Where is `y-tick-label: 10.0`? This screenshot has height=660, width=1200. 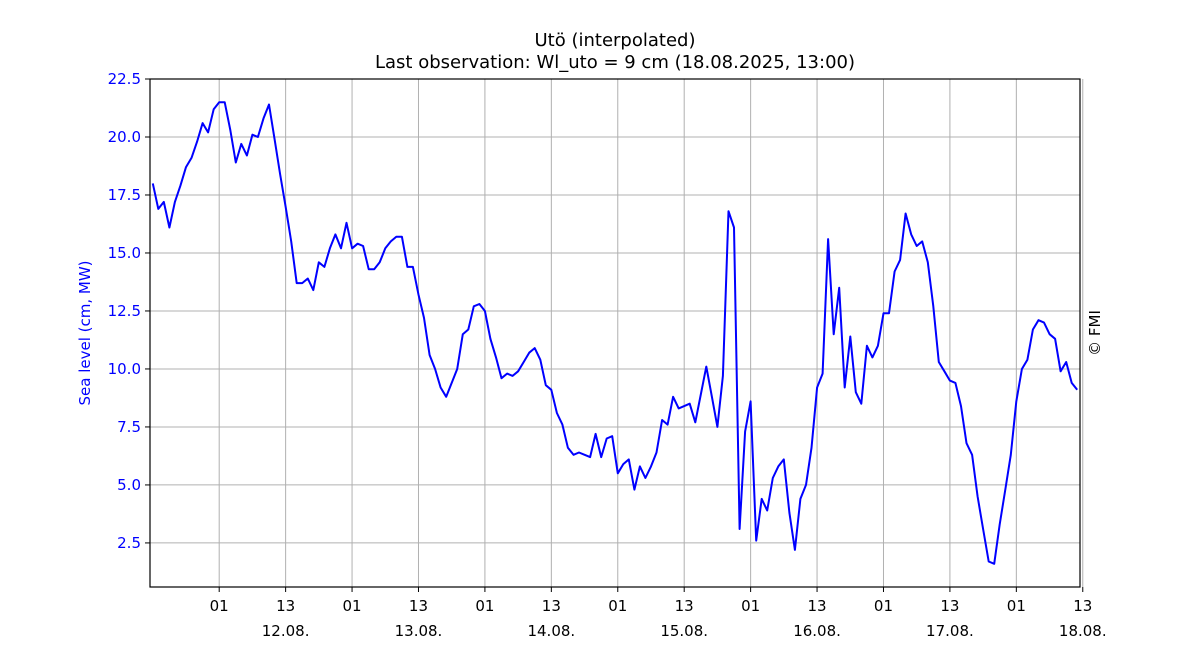
y-tick-label: 10.0 is located at coordinates (124, 369).